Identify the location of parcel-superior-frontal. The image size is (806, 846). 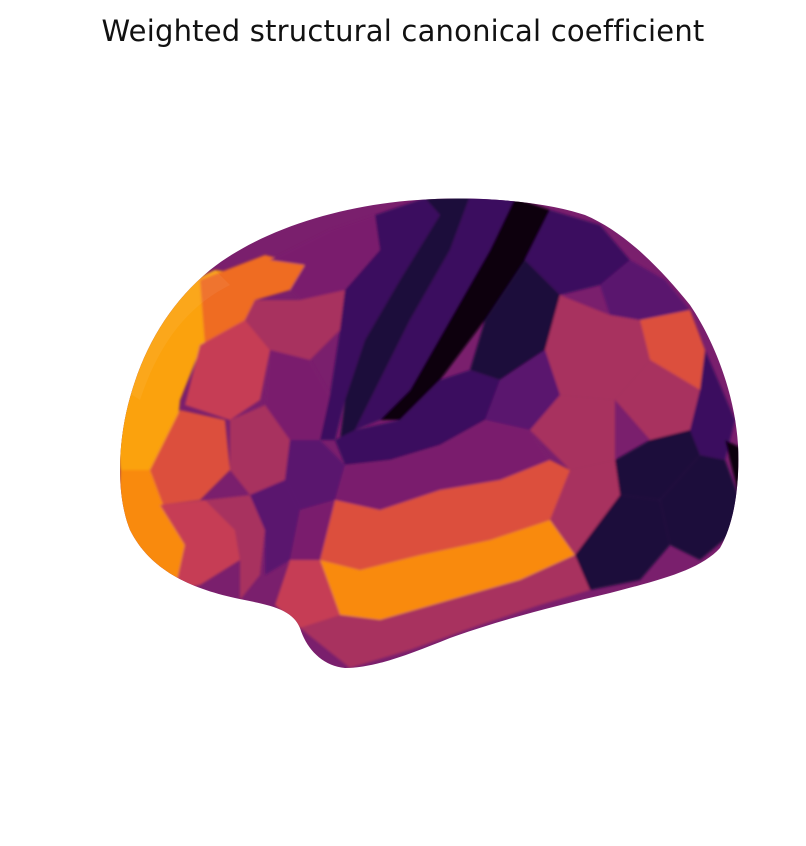
(325, 257).